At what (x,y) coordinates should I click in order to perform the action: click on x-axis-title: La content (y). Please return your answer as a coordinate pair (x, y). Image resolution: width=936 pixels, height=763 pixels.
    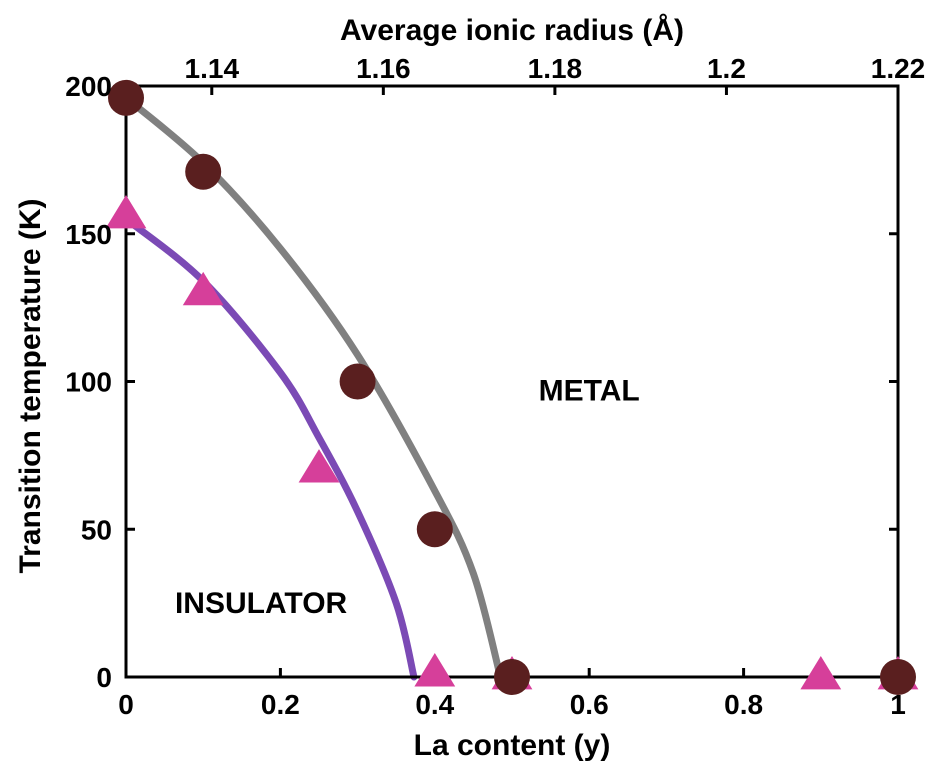
    Looking at the image, I should click on (512, 745).